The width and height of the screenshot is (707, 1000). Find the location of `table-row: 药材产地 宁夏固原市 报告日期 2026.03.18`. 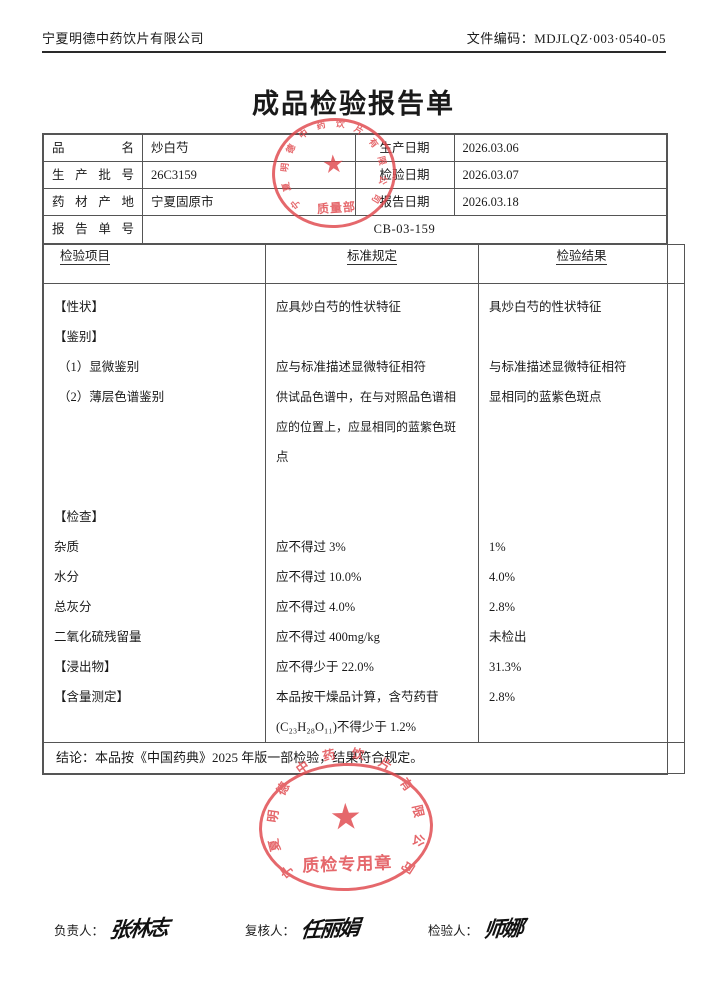

table-row: 药材产地 宁夏固原市 报告日期 2026.03.18 is located at coordinates (355, 202).